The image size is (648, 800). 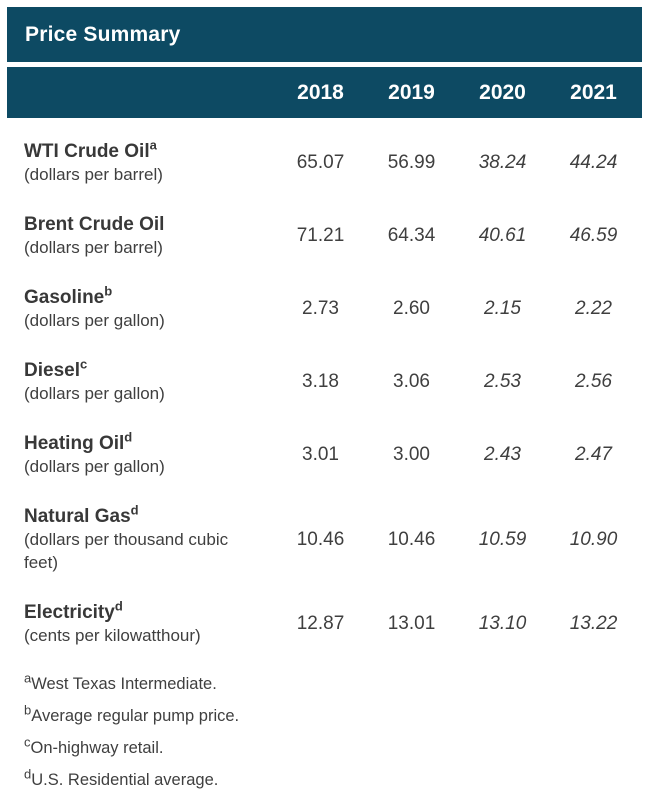 I want to click on value-2020: 2.53, so click(x=502, y=381).